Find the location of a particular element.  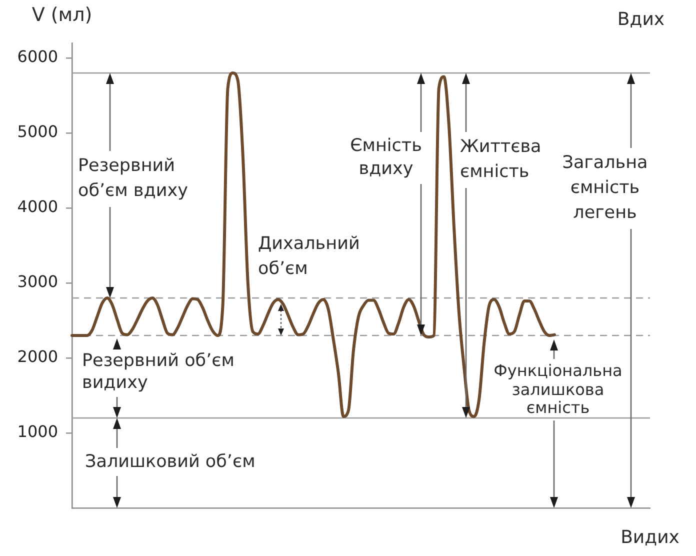

annotation: Функціональна залишкова ємність is located at coordinates (558, 389).